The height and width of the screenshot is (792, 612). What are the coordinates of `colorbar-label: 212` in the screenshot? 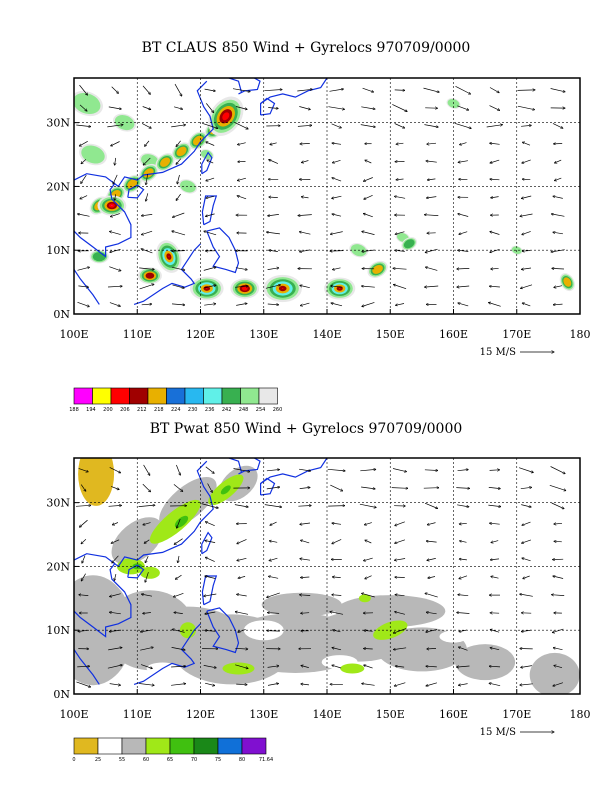 It's located at (142, 410).